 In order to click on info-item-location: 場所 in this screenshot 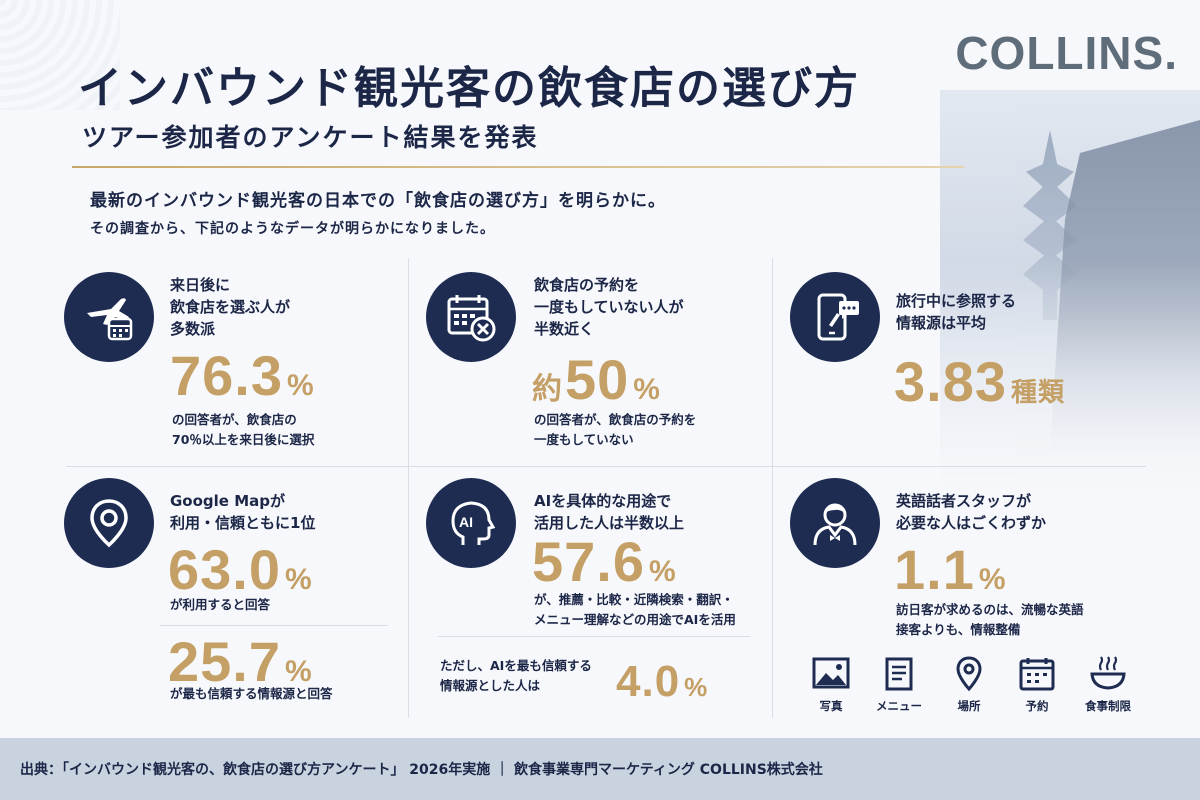, I will do `click(969, 685)`.